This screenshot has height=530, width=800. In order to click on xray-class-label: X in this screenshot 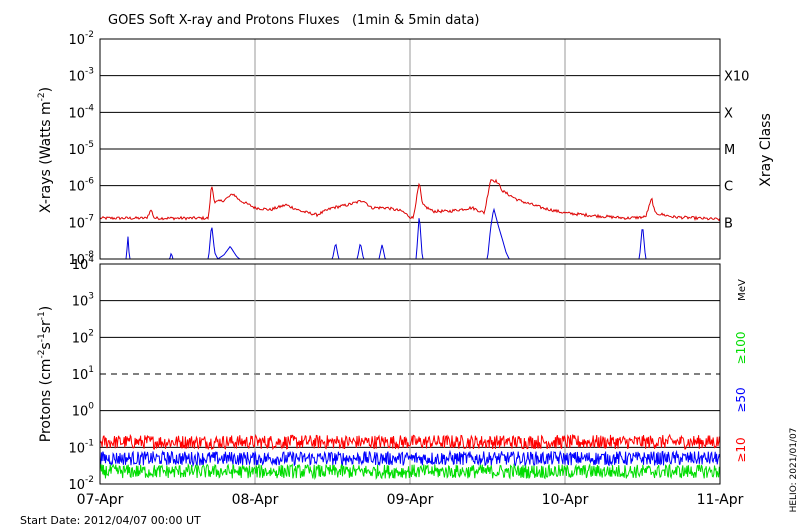, I will do `click(728, 113)`.